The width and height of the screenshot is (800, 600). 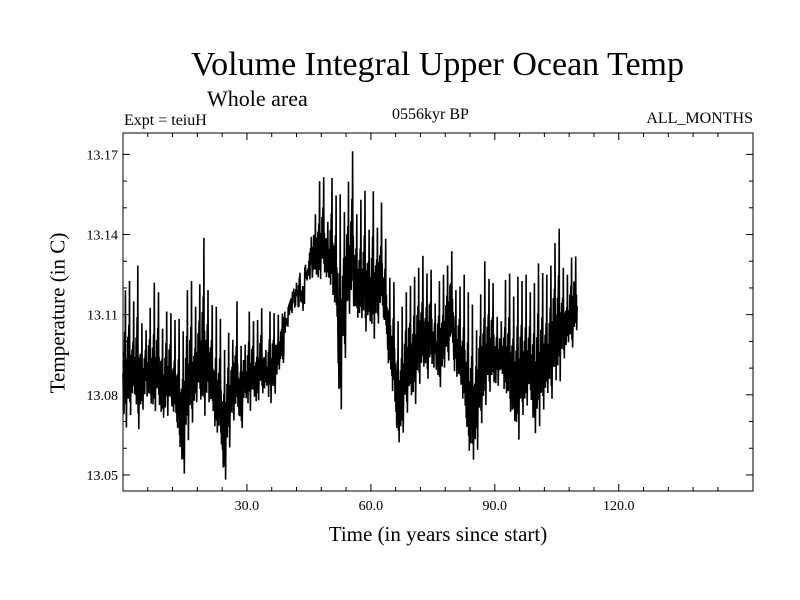 I want to click on chart-title: Volume Integral Upper Ocean Temp, so click(x=437, y=64).